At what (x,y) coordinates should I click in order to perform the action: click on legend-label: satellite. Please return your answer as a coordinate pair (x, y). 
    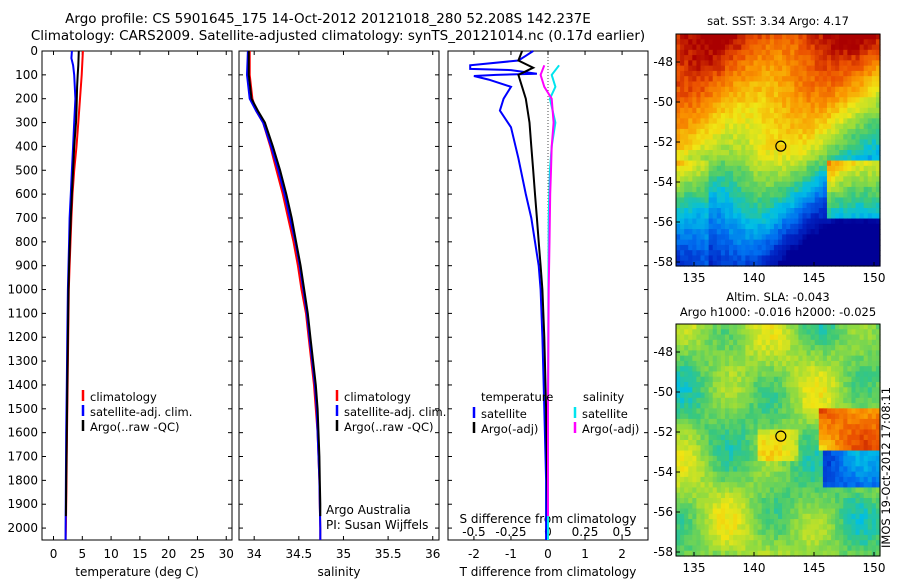
    Looking at the image, I should click on (504, 414).